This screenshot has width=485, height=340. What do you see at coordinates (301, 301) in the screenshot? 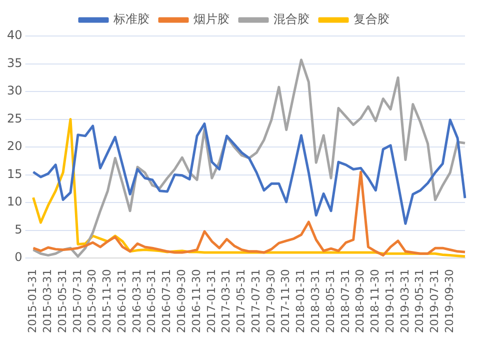
I see `x-tick-label: 2018-01-31` at bounding box center [301, 301].